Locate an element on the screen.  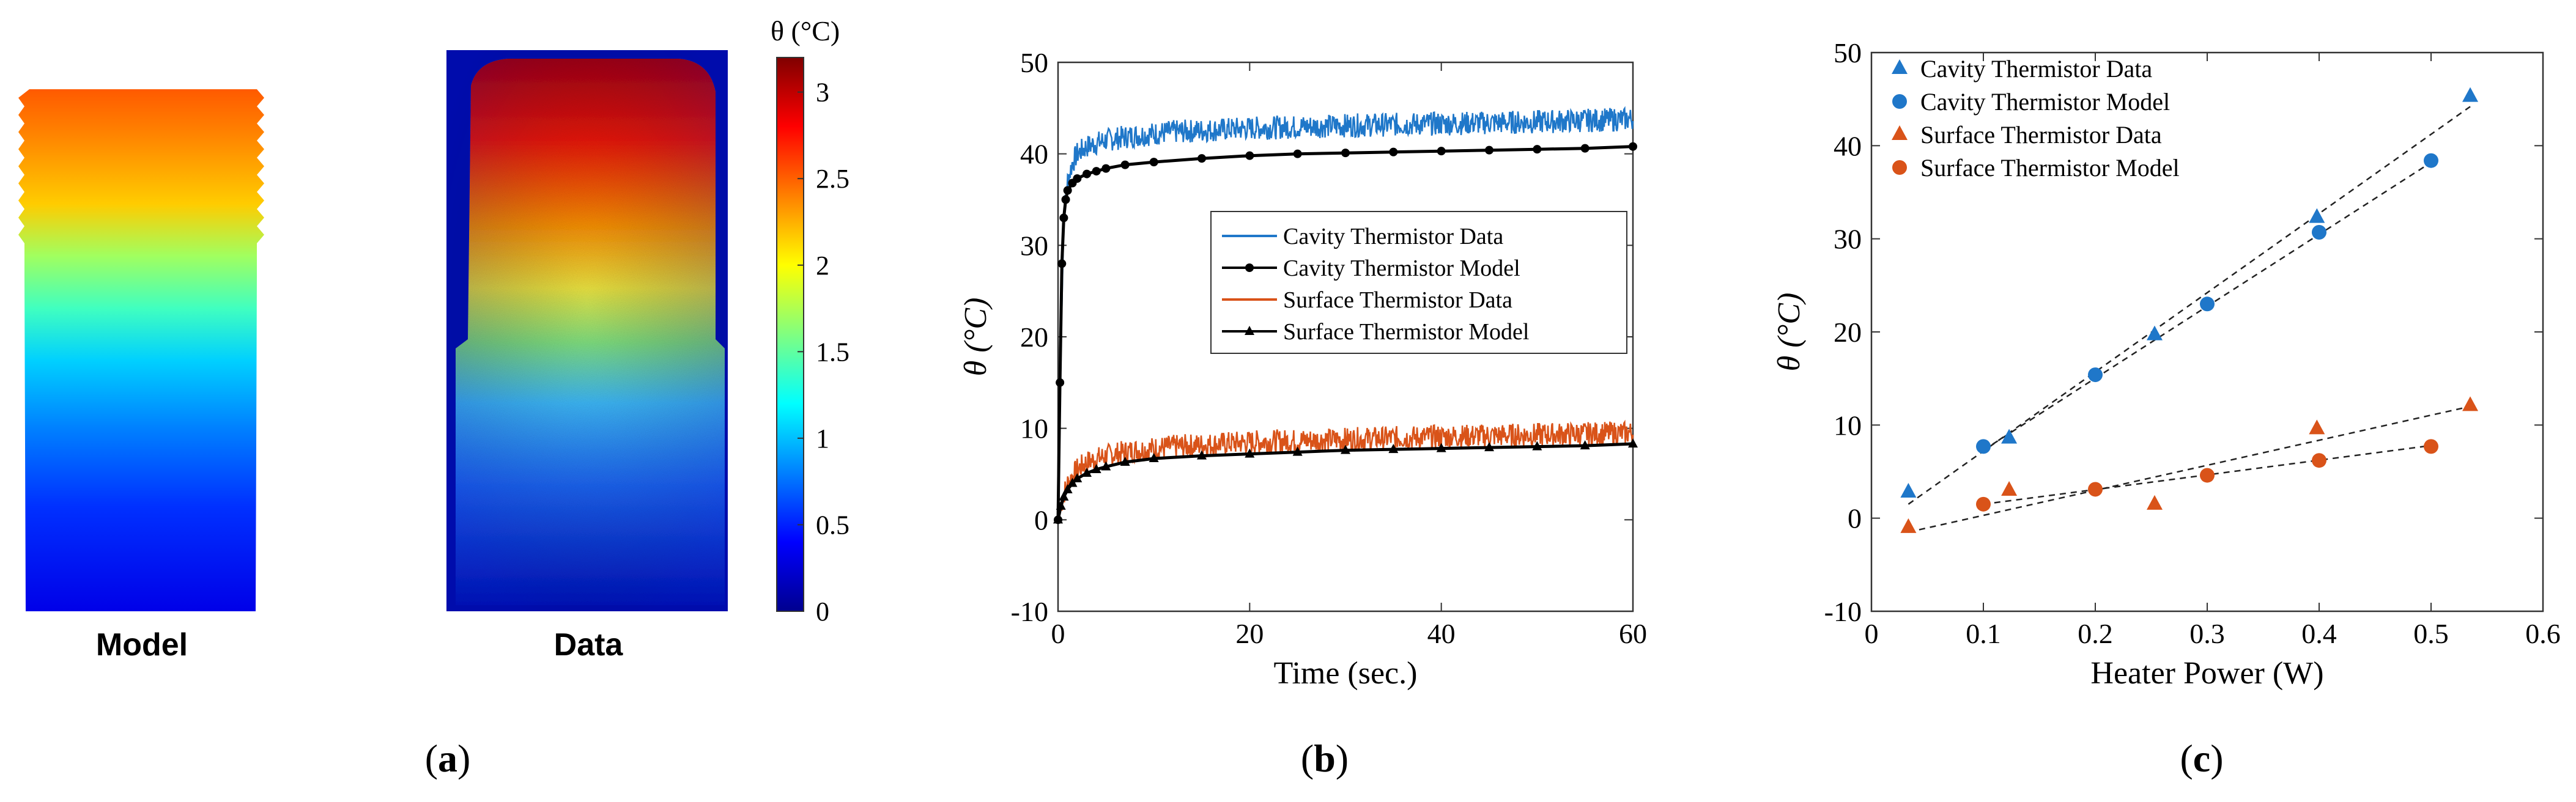
colorbar-tick-label: 0 is located at coordinates (822, 612).